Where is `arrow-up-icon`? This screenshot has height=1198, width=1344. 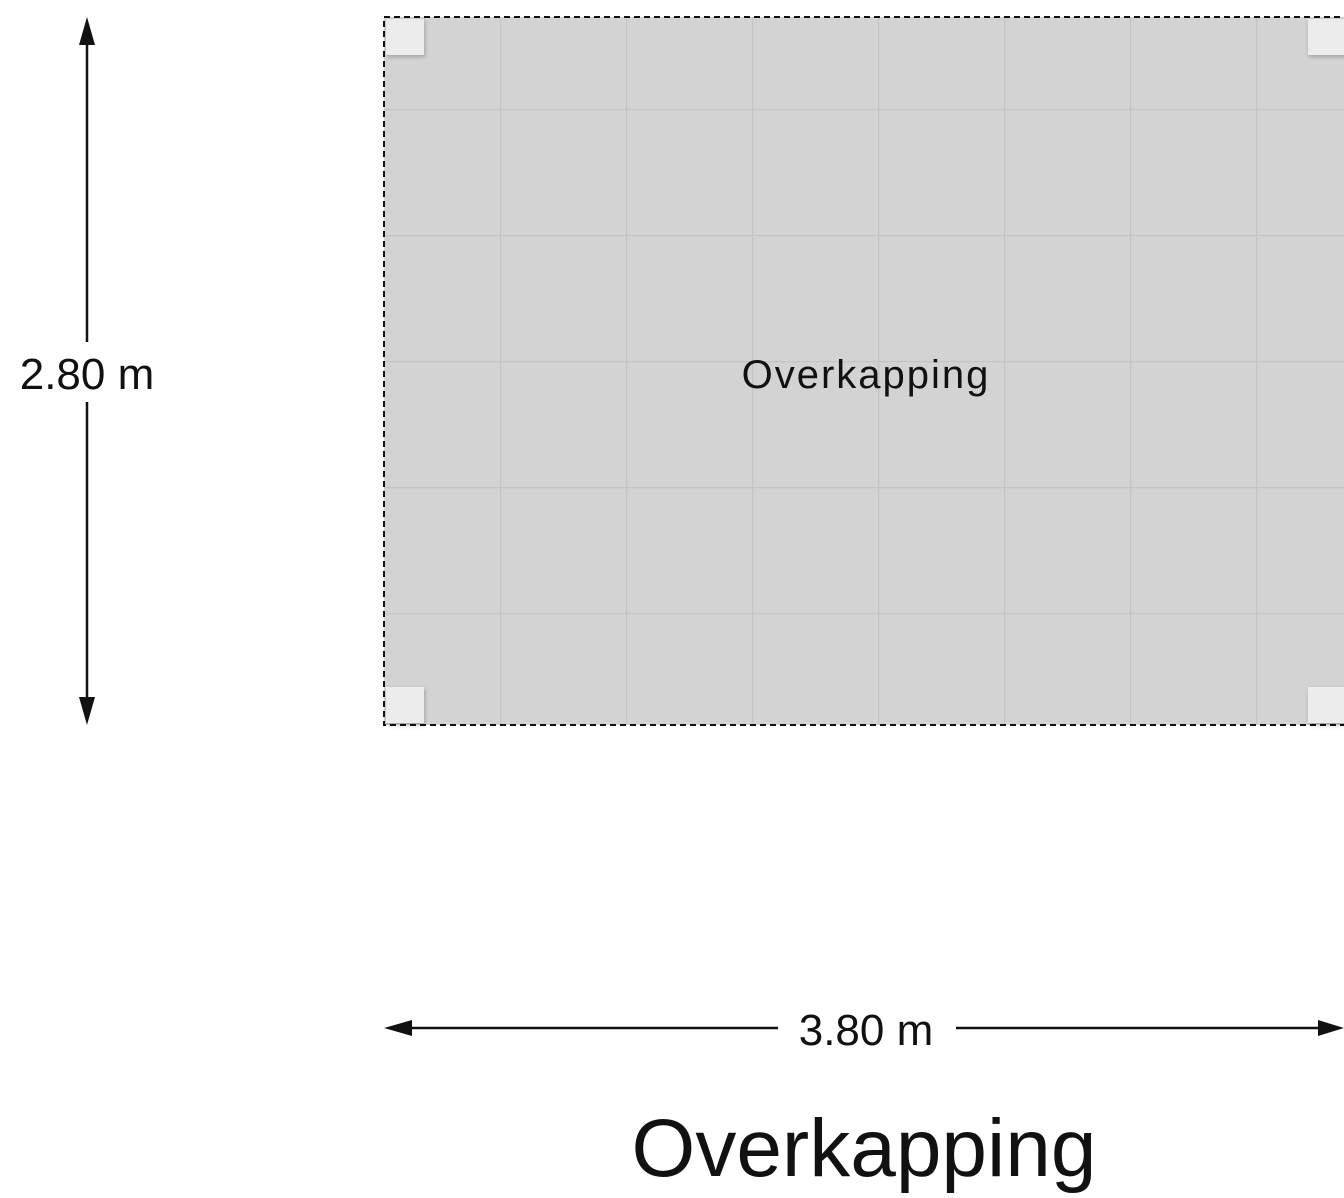
arrow-up-icon is located at coordinates (87, 31).